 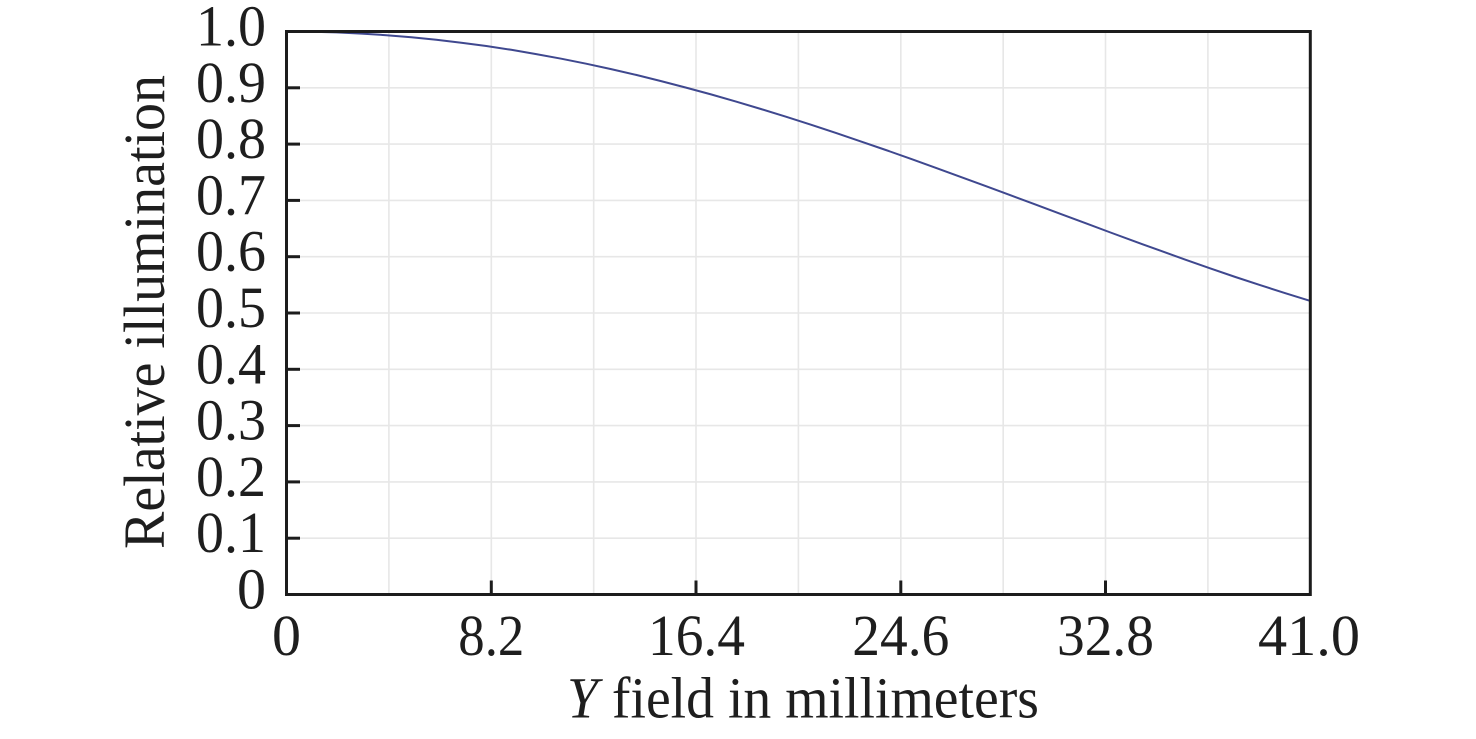 I want to click on svg-text: 0.9, so click(x=231, y=82).